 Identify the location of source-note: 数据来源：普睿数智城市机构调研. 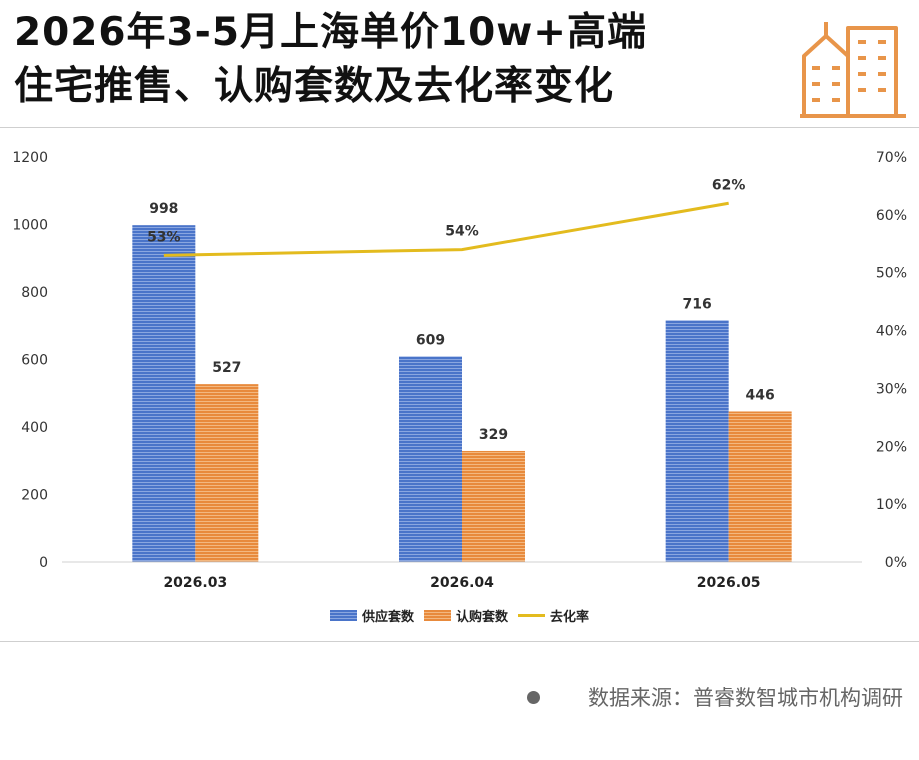
(715, 697).